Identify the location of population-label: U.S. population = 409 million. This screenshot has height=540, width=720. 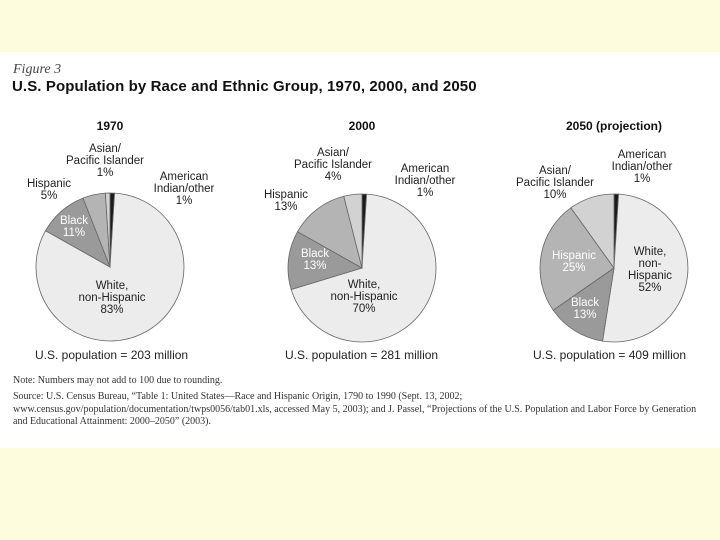
(609, 355).